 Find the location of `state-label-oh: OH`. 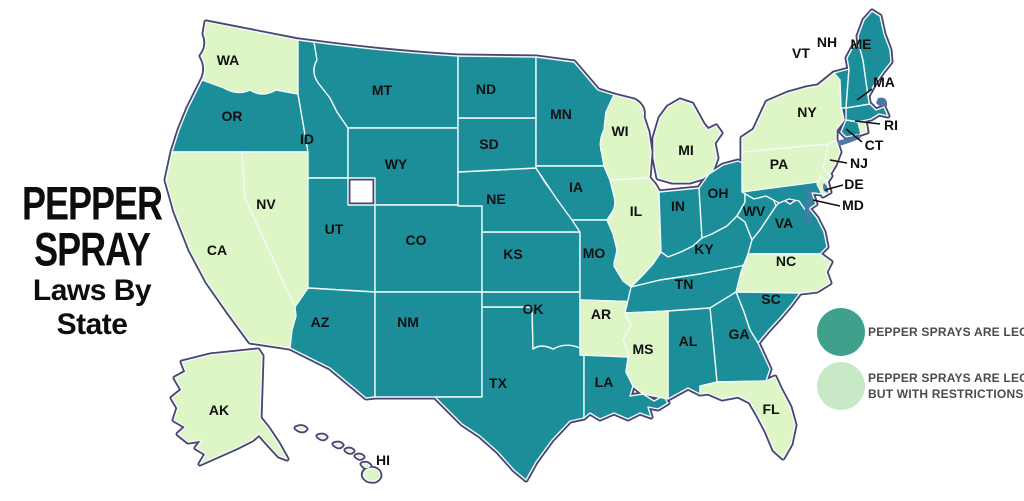

state-label-oh: OH is located at coordinates (718, 193).